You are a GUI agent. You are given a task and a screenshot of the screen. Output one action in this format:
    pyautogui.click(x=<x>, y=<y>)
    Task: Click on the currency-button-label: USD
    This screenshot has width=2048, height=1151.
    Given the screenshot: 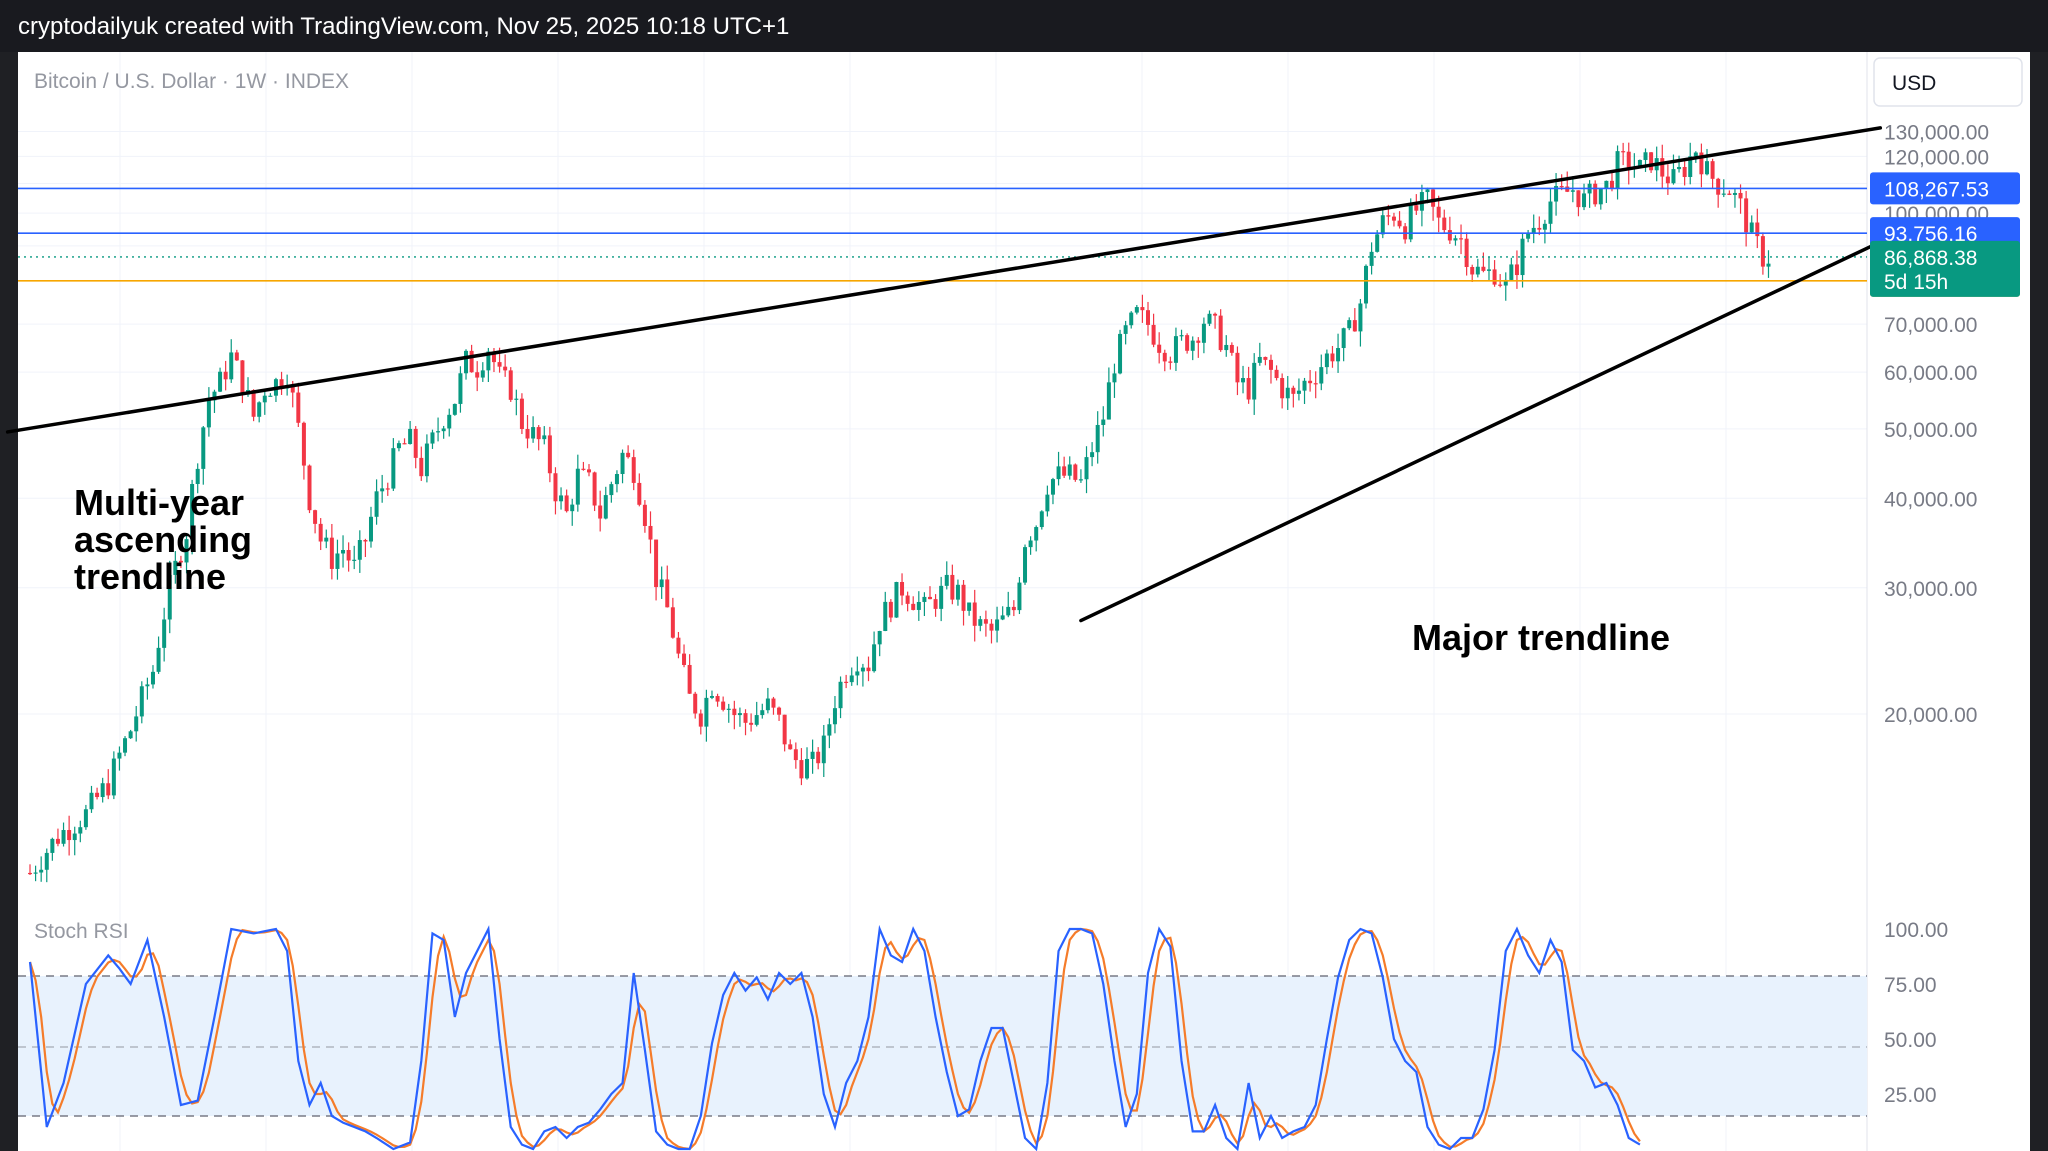 What is the action you would take?
    pyautogui.click(x=1914, y=83)
    